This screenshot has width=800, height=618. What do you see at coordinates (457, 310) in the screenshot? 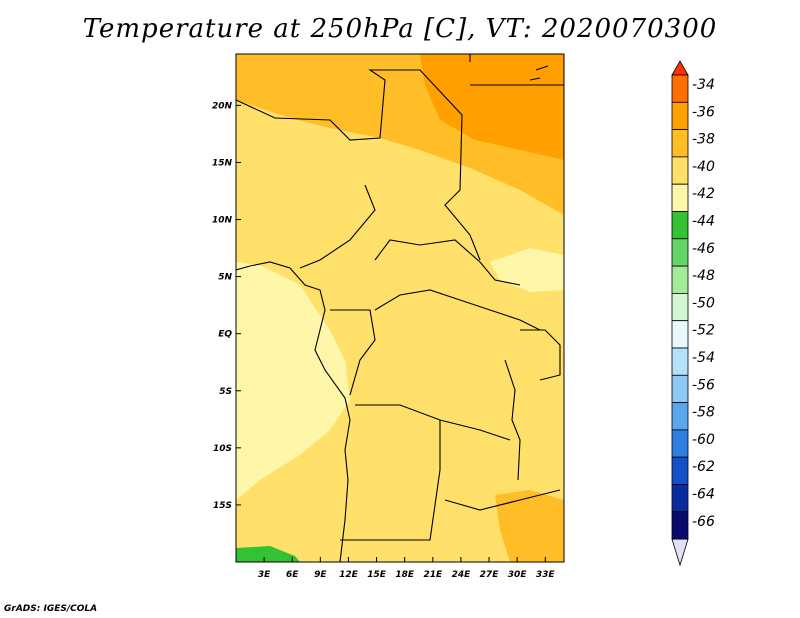
I see `border-drc-north` at bounding box center [457, 310].